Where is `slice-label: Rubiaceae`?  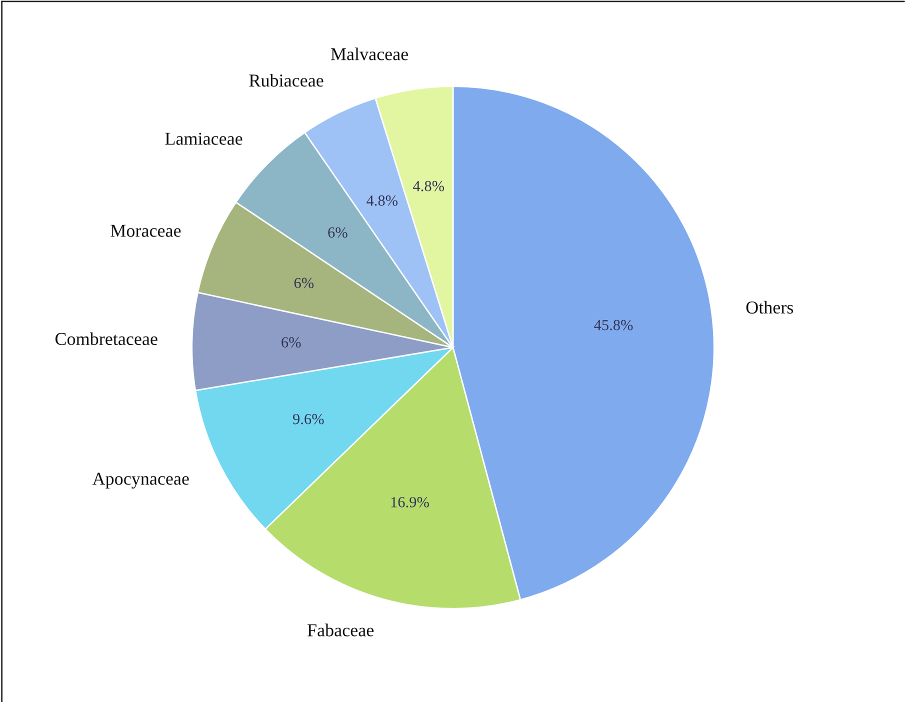
slice-label: Rubiaceae is located at coordinates (286, 80).